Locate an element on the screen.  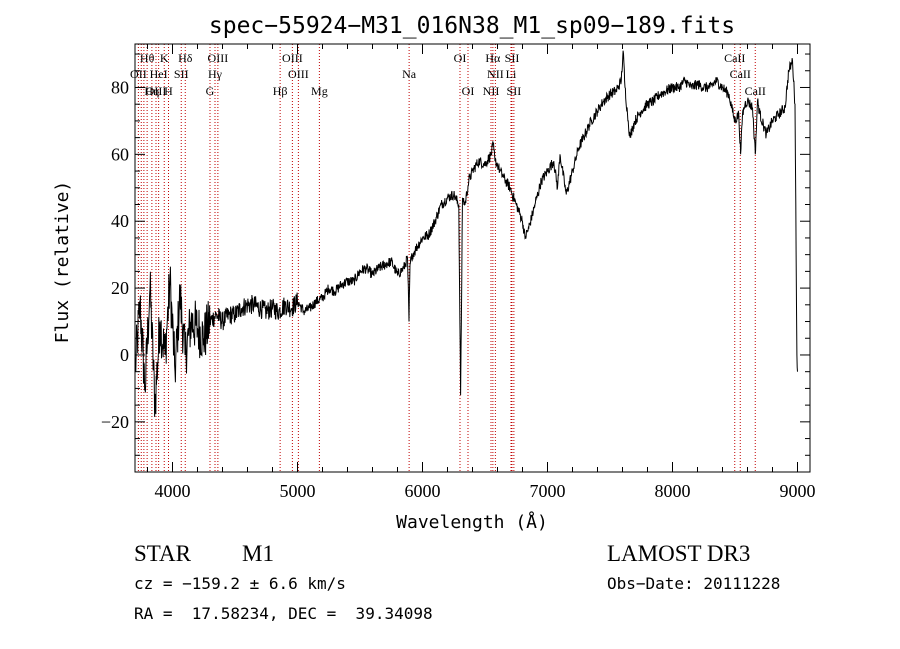
emission-line-label: Na is located at coordinates (409, 74).